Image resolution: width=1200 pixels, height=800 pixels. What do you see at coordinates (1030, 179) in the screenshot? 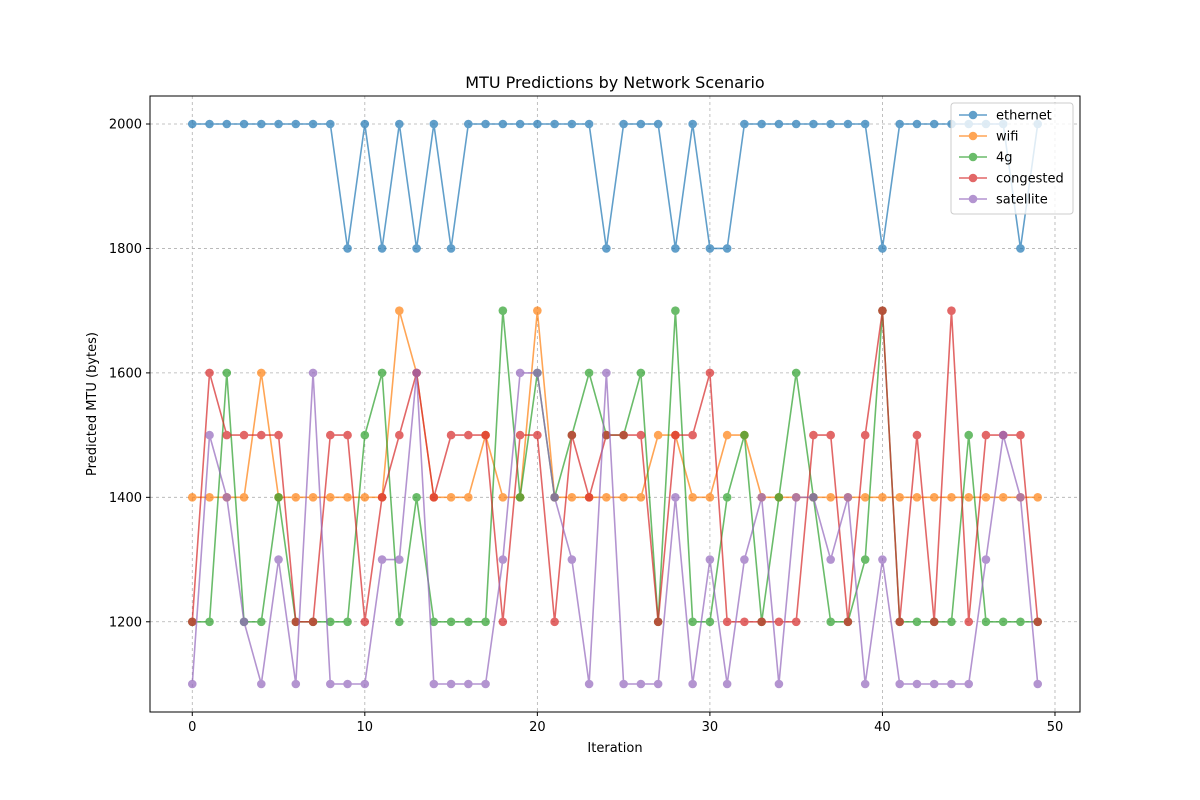
I see `legend-label: congested` at bounding box center [1030, 179].